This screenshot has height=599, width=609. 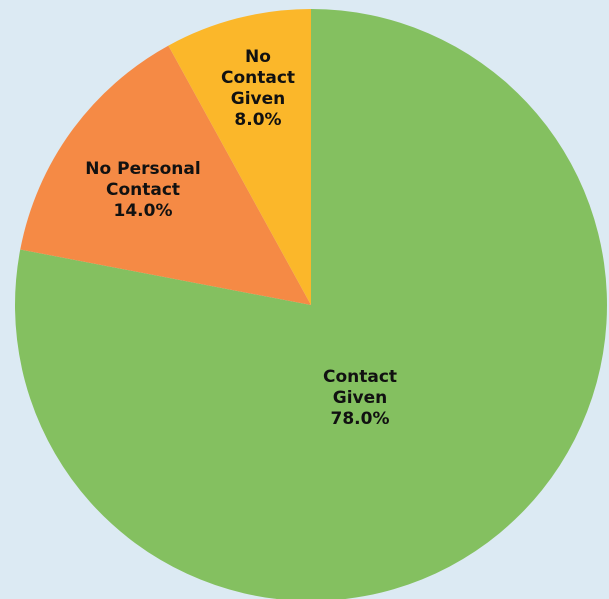 What do you see at coordinates (360, 387) in the screenshot?
I see `category-label: Contact Given` at bounding box center [360, 387].